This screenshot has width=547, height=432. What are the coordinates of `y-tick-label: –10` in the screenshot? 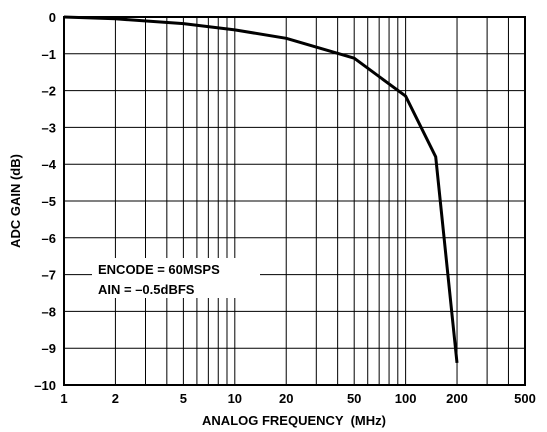 It's located at (45, 385).